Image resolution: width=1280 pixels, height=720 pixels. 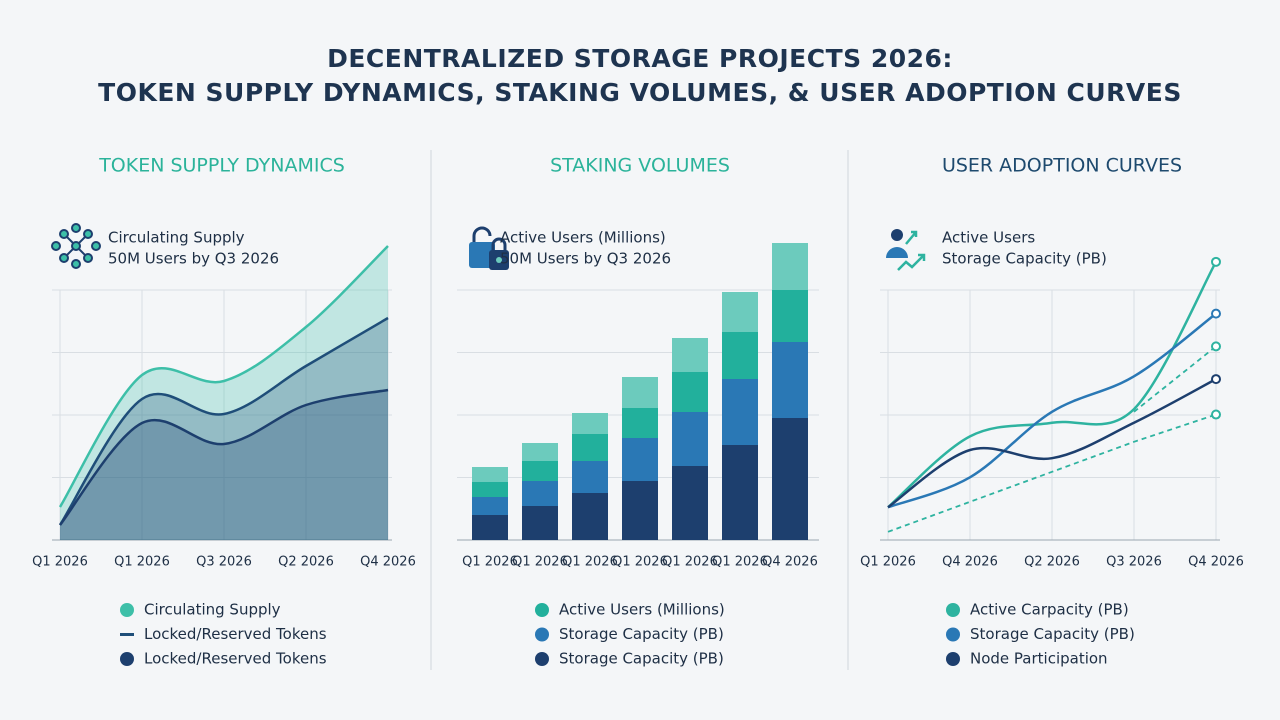 I want to click on legend-label: Circulating Supply, so click(x=212, y=610).